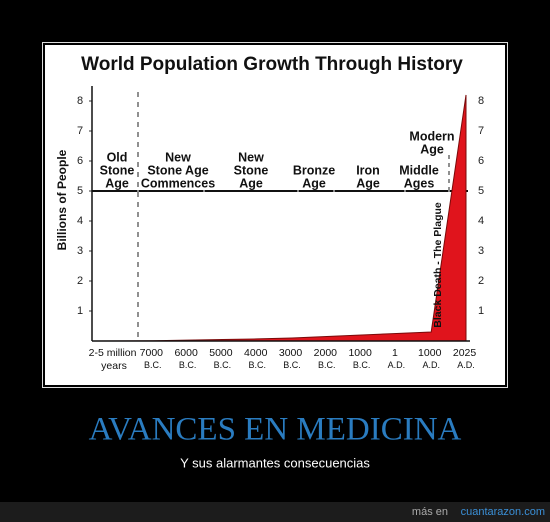 This screenshot has height=522, width=550. Describe the element at coordinates (257, 359) in the screenshot. I see `x-tick-label: 4000 B.C.` at that location.